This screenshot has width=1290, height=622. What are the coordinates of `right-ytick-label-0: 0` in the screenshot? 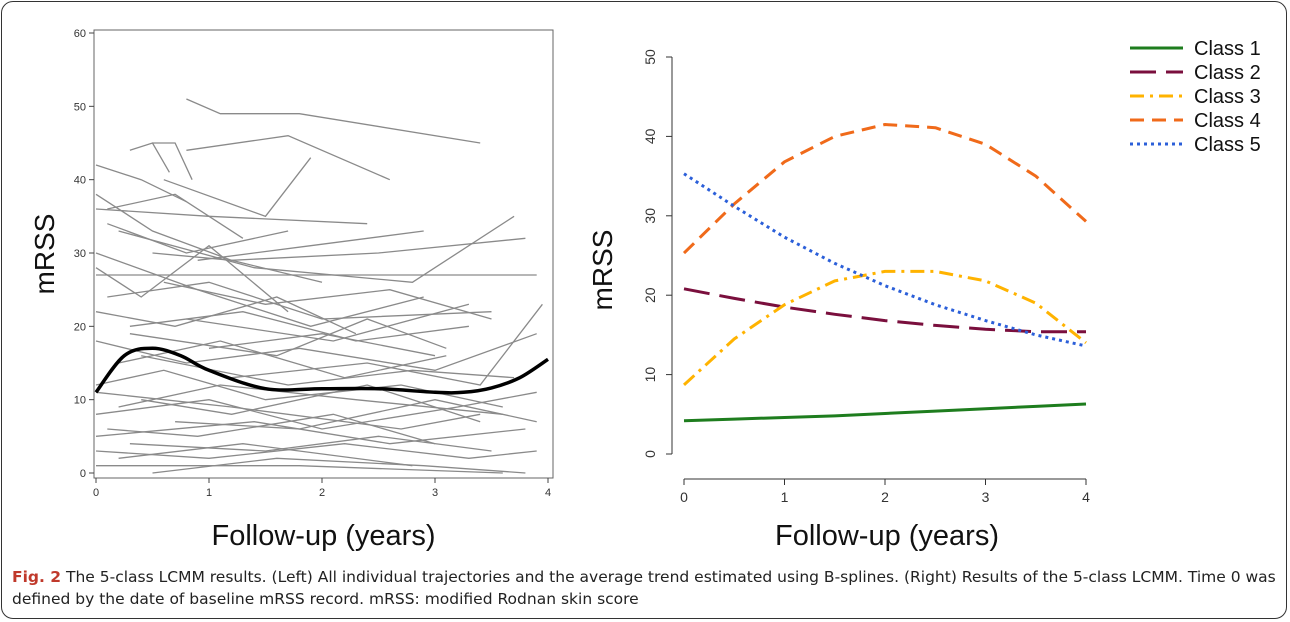 It's located at (650, 454).